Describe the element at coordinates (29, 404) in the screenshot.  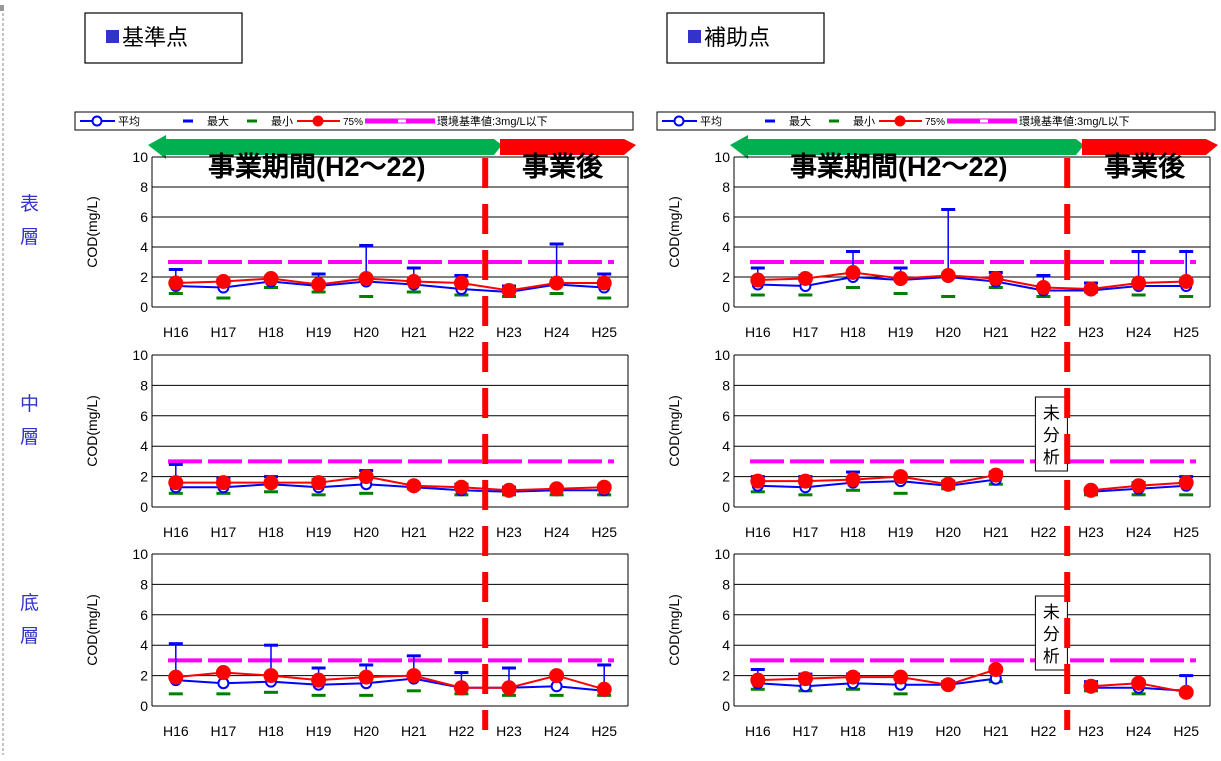
I see `layer-label-char: 中` at that location.